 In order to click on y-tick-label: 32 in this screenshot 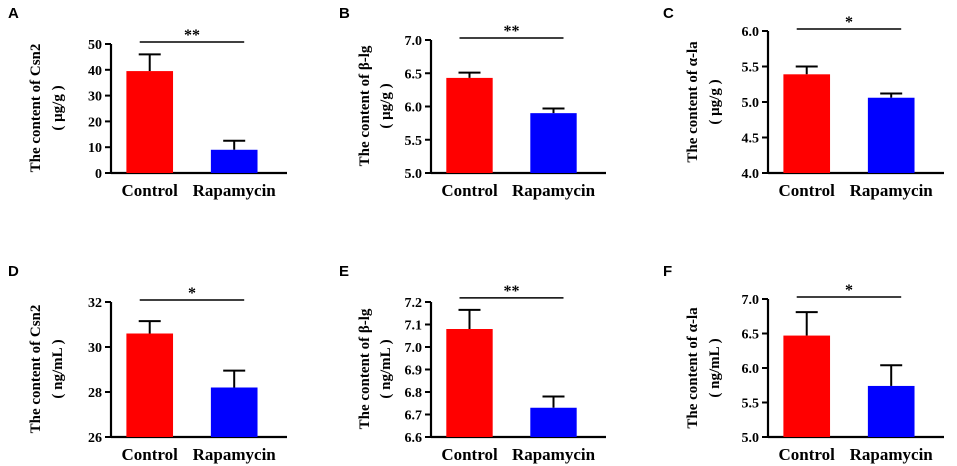, I will do `click(95, 303)`.